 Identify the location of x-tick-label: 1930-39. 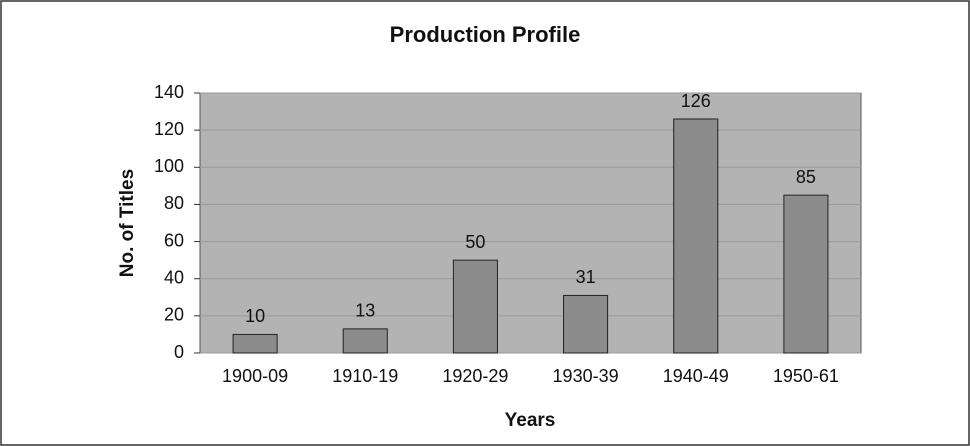
(586, 376).